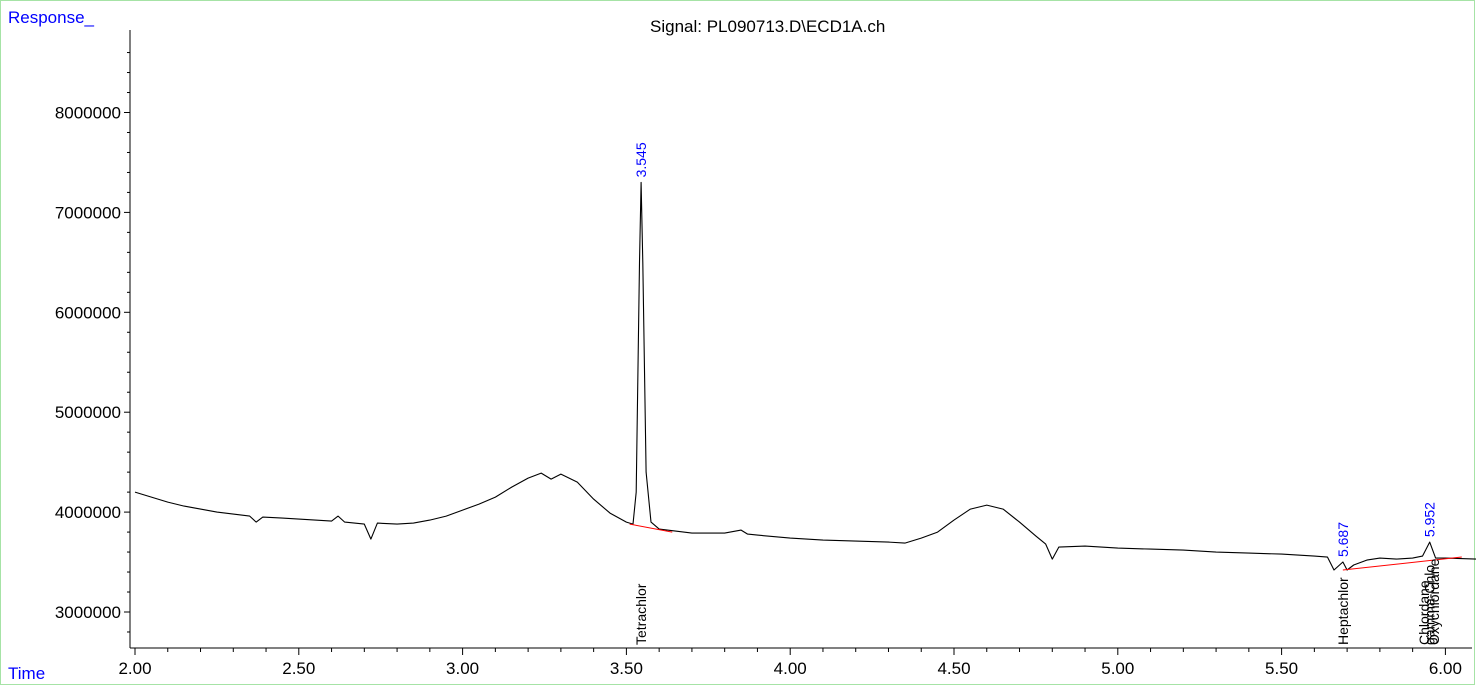 Image resolution: width=1476 pixels, height=686 pixels. I want to click on compound-label: Oxychlordane, so click(1434, 601).